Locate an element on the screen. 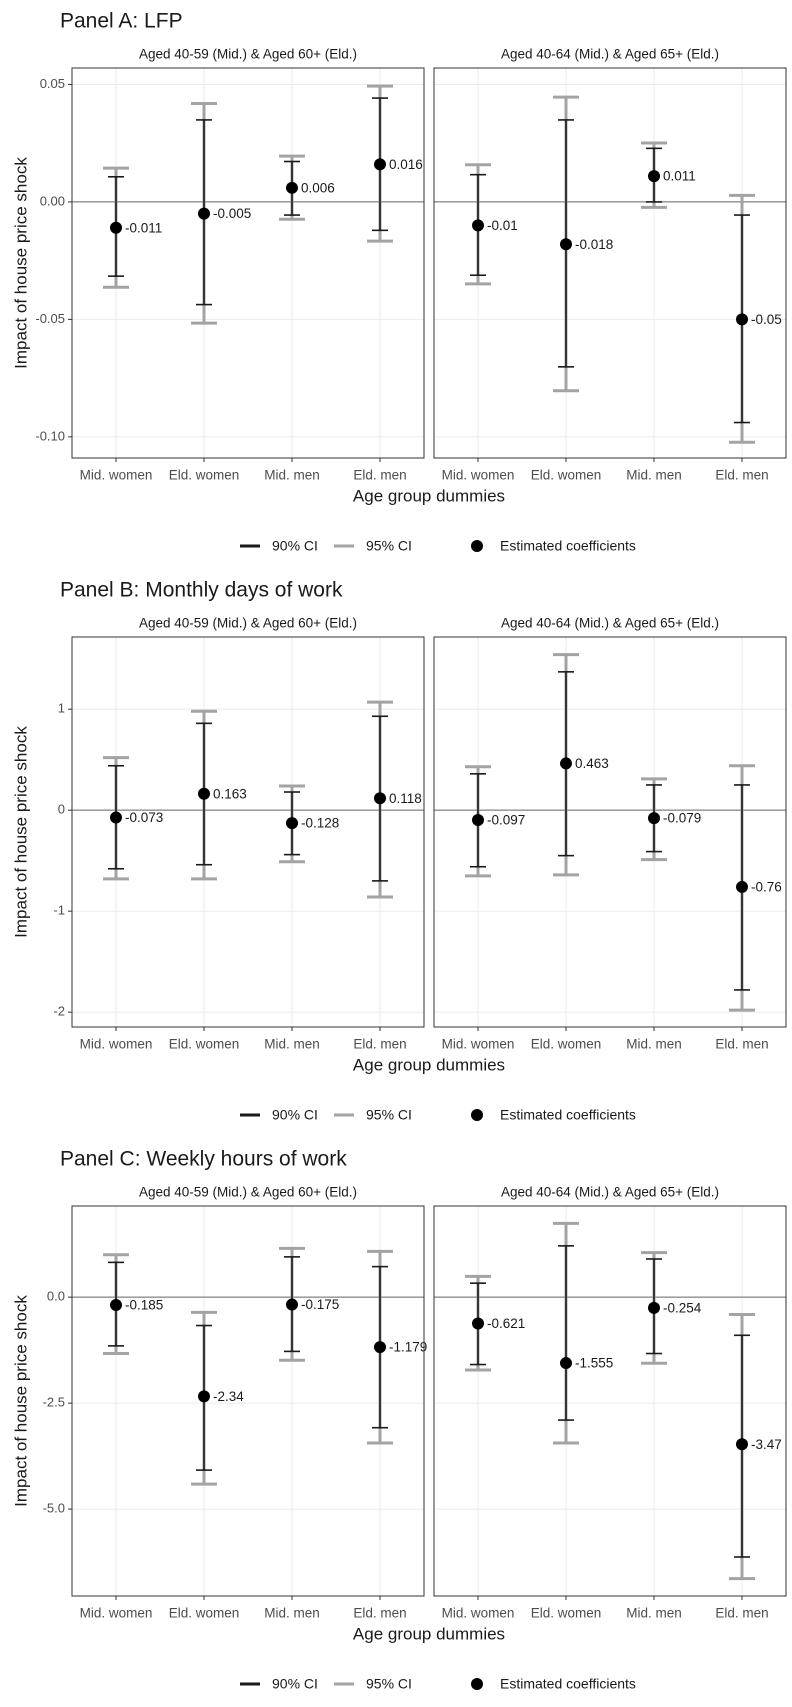 This screenshot has width=792, height=1707. value-label: -0.76 is located at coordinates (766, 886).